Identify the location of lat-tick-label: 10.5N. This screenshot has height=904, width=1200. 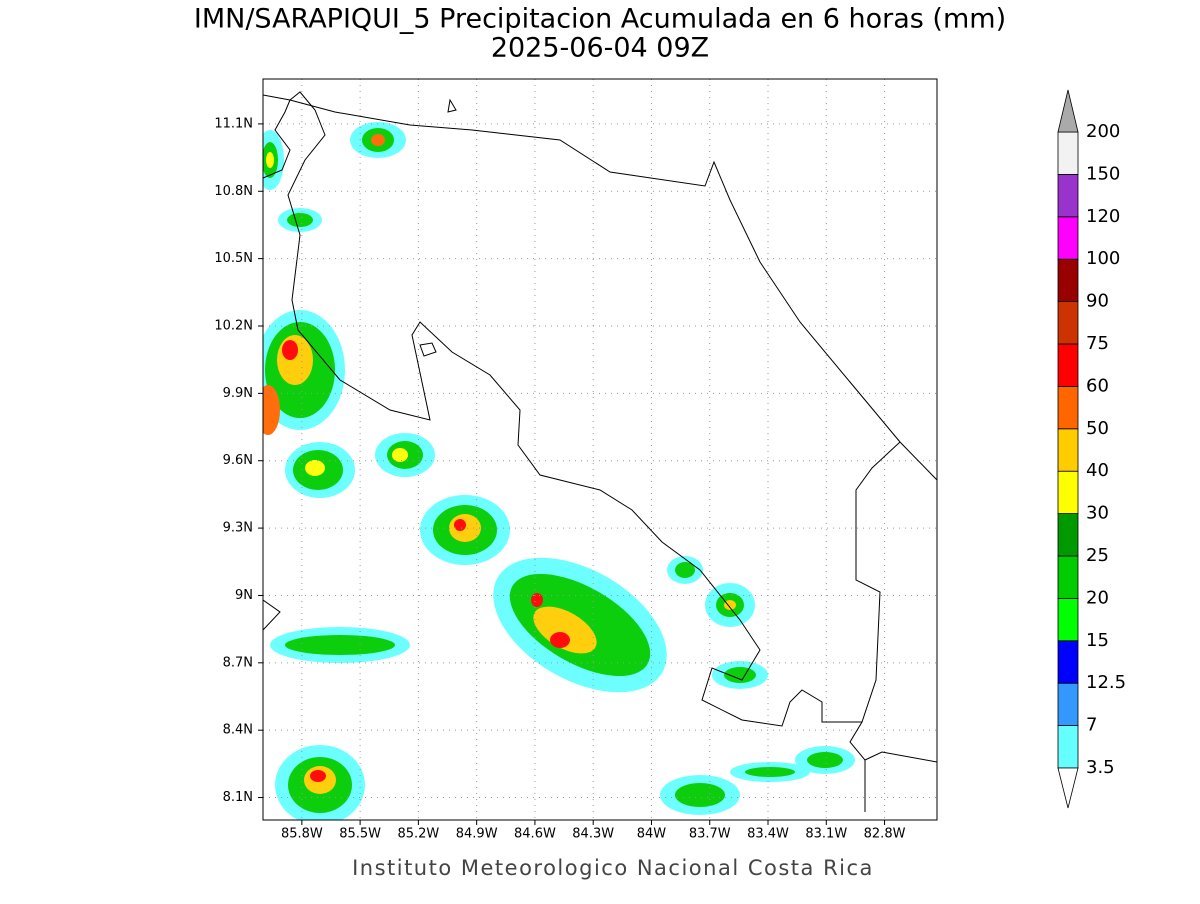
(233, 258).